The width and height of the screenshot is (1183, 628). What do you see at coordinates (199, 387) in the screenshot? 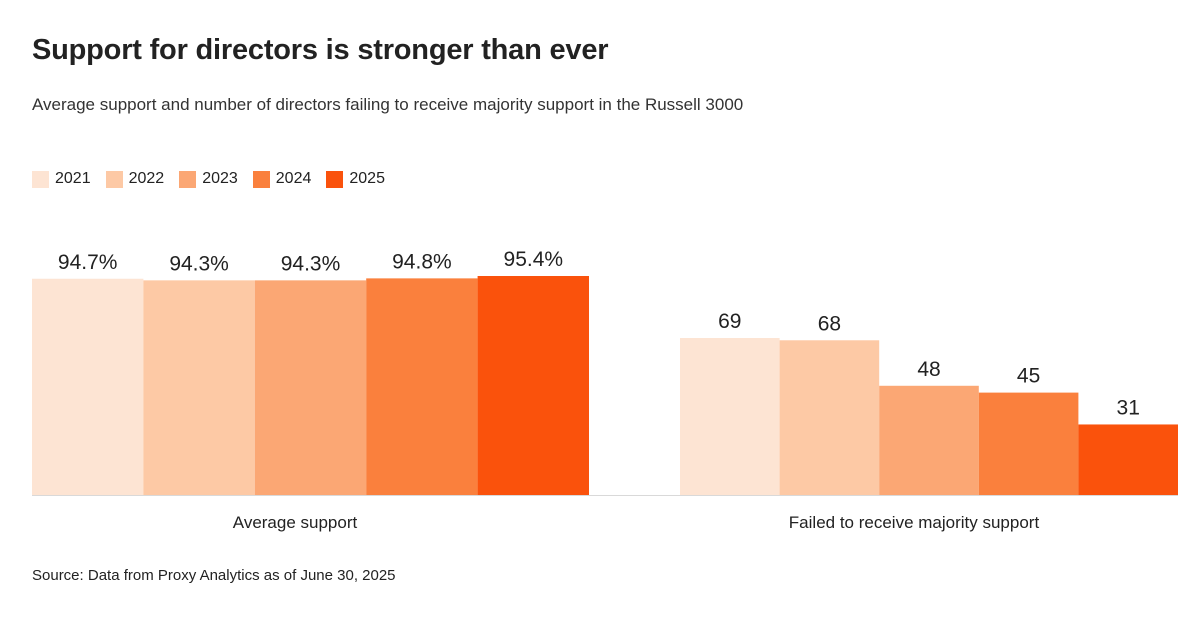
I see `bar-average-support-2022` at bounding box center [199, 387].